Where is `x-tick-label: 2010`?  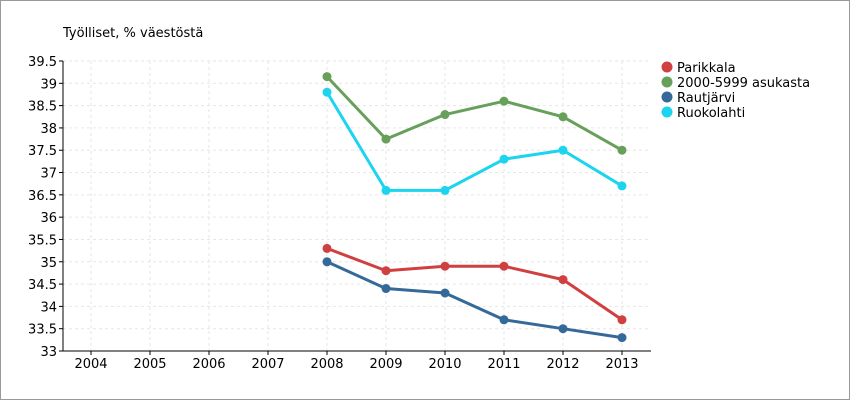 x-tick-label: 2010 is located at coordinates (444, 364).